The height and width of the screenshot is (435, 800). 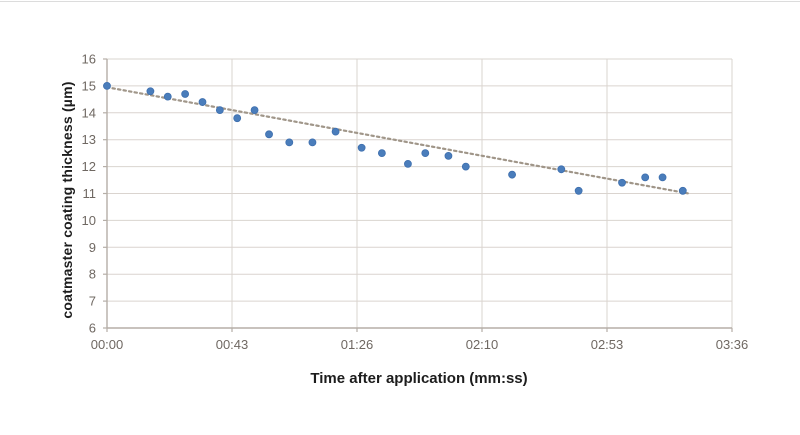 What do you see at coordinates (482, 344) in the screenshot?
I see `x-tick-label: 02:10` at bounding box center [482, 344].